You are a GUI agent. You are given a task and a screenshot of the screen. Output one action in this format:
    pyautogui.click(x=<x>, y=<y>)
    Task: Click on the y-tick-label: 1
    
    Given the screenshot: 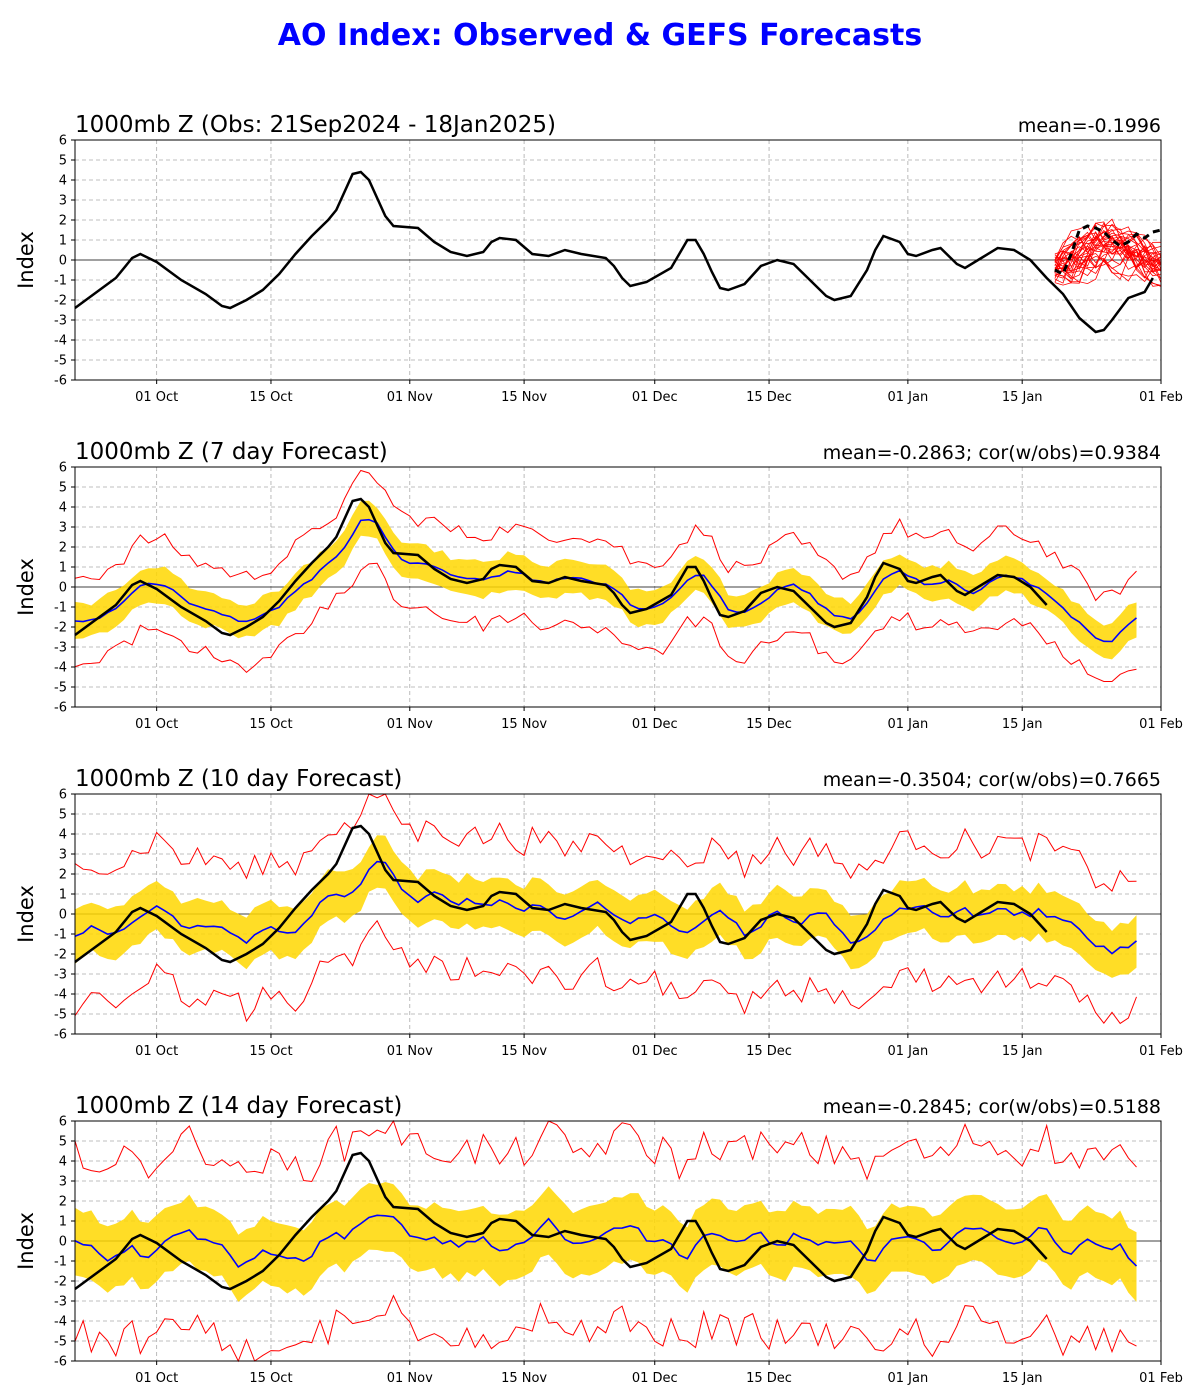 What is the action you would take?
    pyautogui.click(x=63, y=895)
    